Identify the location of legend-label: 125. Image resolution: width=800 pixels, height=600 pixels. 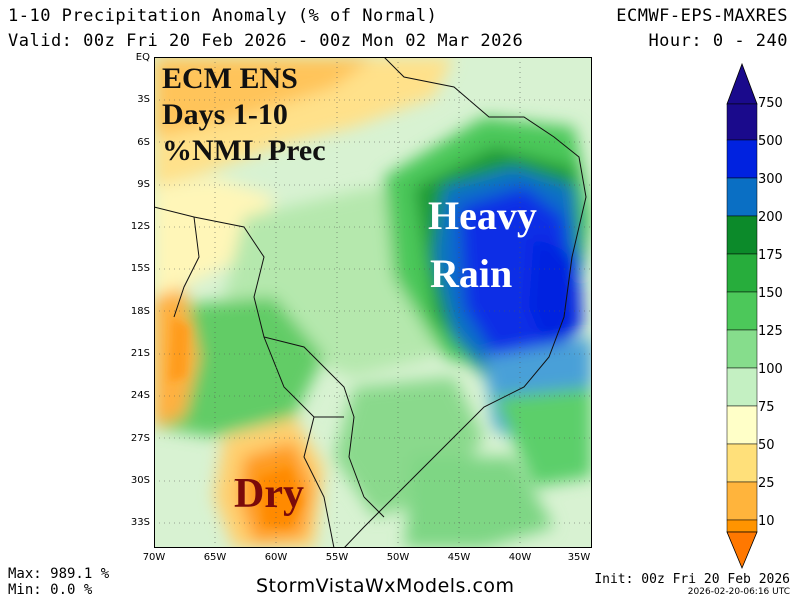
(770, 331).